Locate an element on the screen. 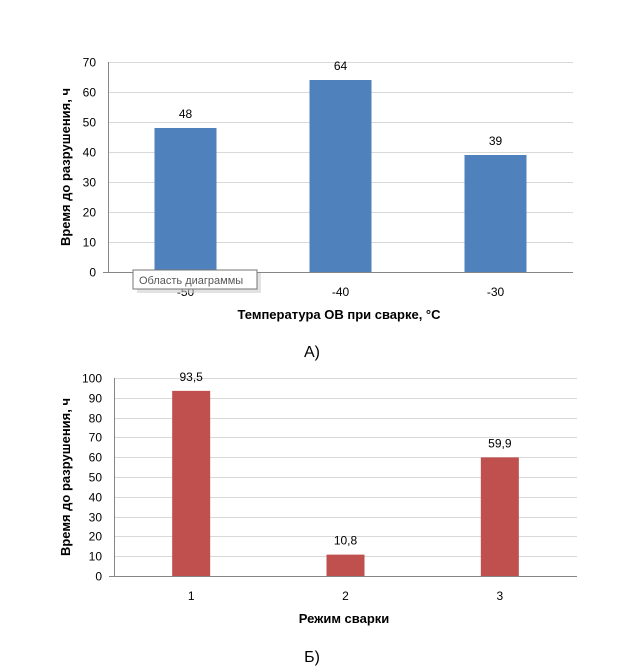 This screenshot has height=672, width=624. chart-area-tooltip: Область диаграммы is located at coordinates (196, 281).